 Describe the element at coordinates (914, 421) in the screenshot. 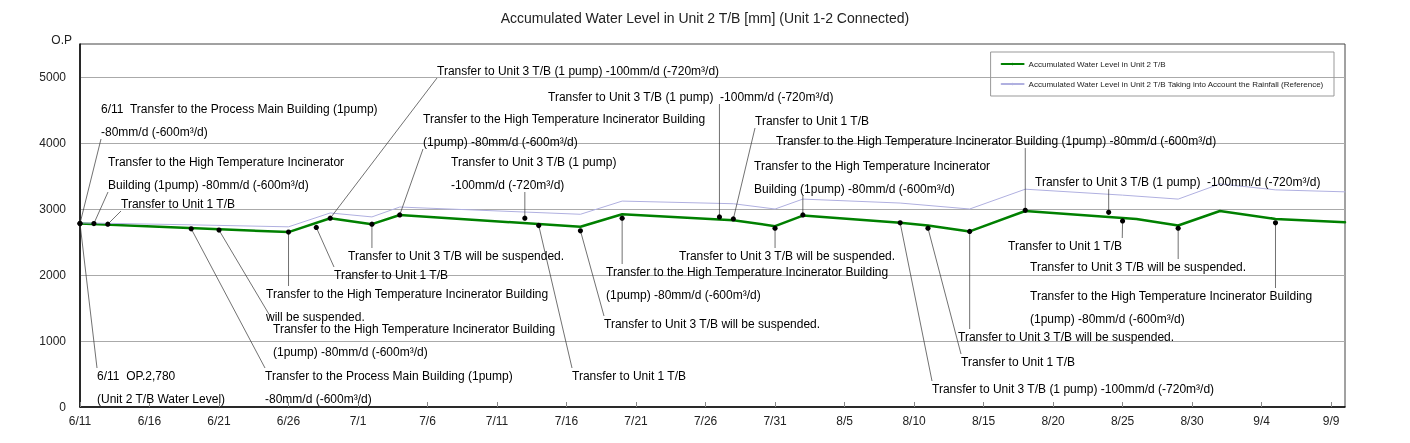

I see `x-tick-label: 8/10` at that location.